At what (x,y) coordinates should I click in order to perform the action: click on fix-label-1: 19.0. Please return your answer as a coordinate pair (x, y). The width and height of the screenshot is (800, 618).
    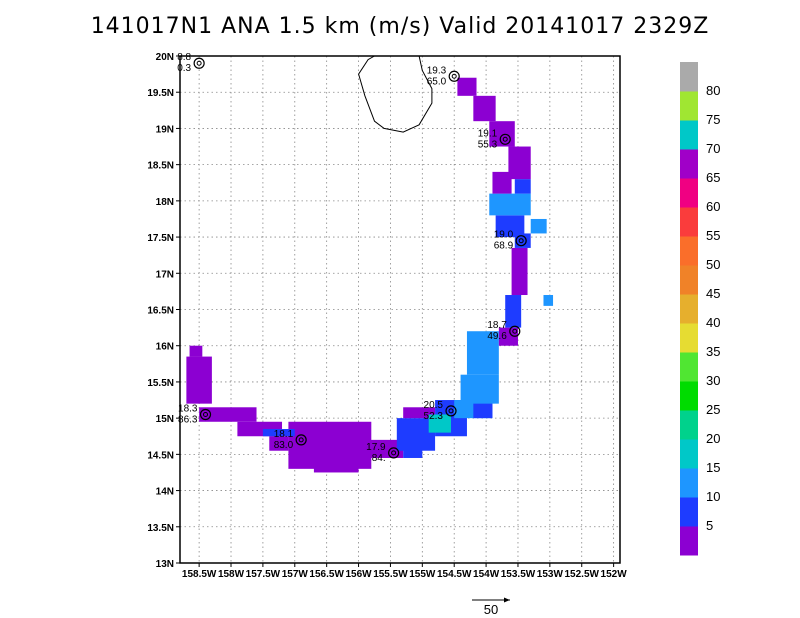
    Looking at the image, I should click on (504, 235).